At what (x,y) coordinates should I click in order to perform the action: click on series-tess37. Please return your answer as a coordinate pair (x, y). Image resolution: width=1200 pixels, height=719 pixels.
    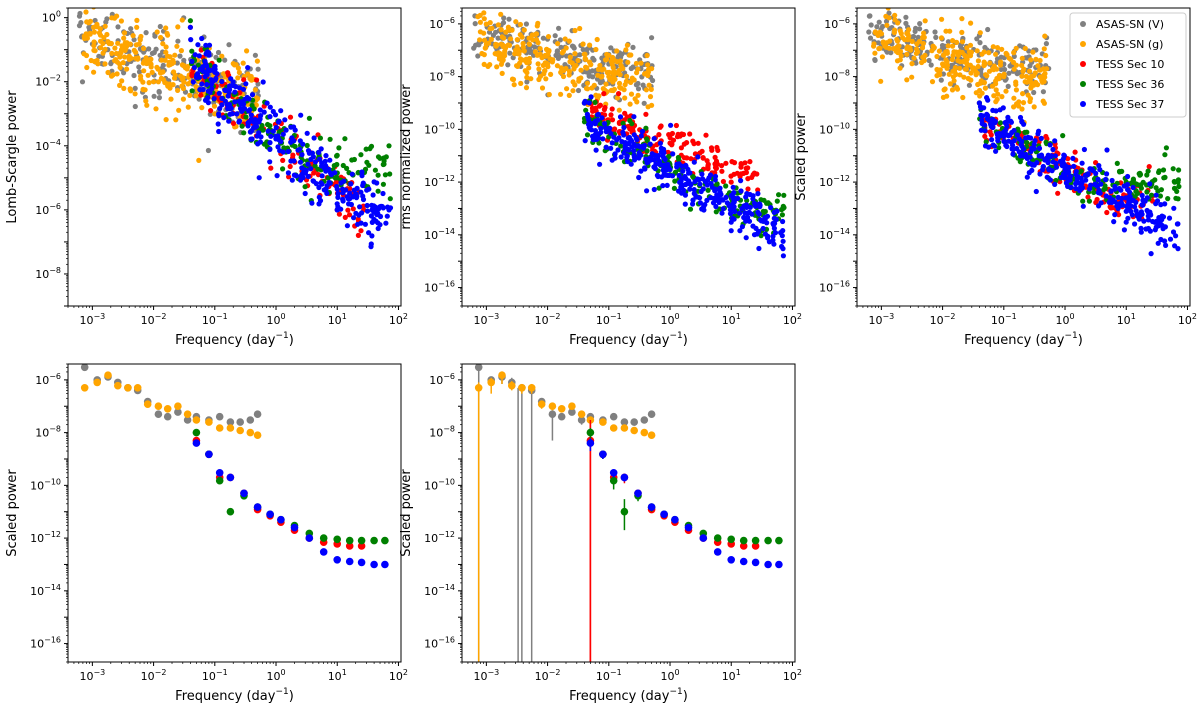
    Looking at the image, I should click on (684, 503).